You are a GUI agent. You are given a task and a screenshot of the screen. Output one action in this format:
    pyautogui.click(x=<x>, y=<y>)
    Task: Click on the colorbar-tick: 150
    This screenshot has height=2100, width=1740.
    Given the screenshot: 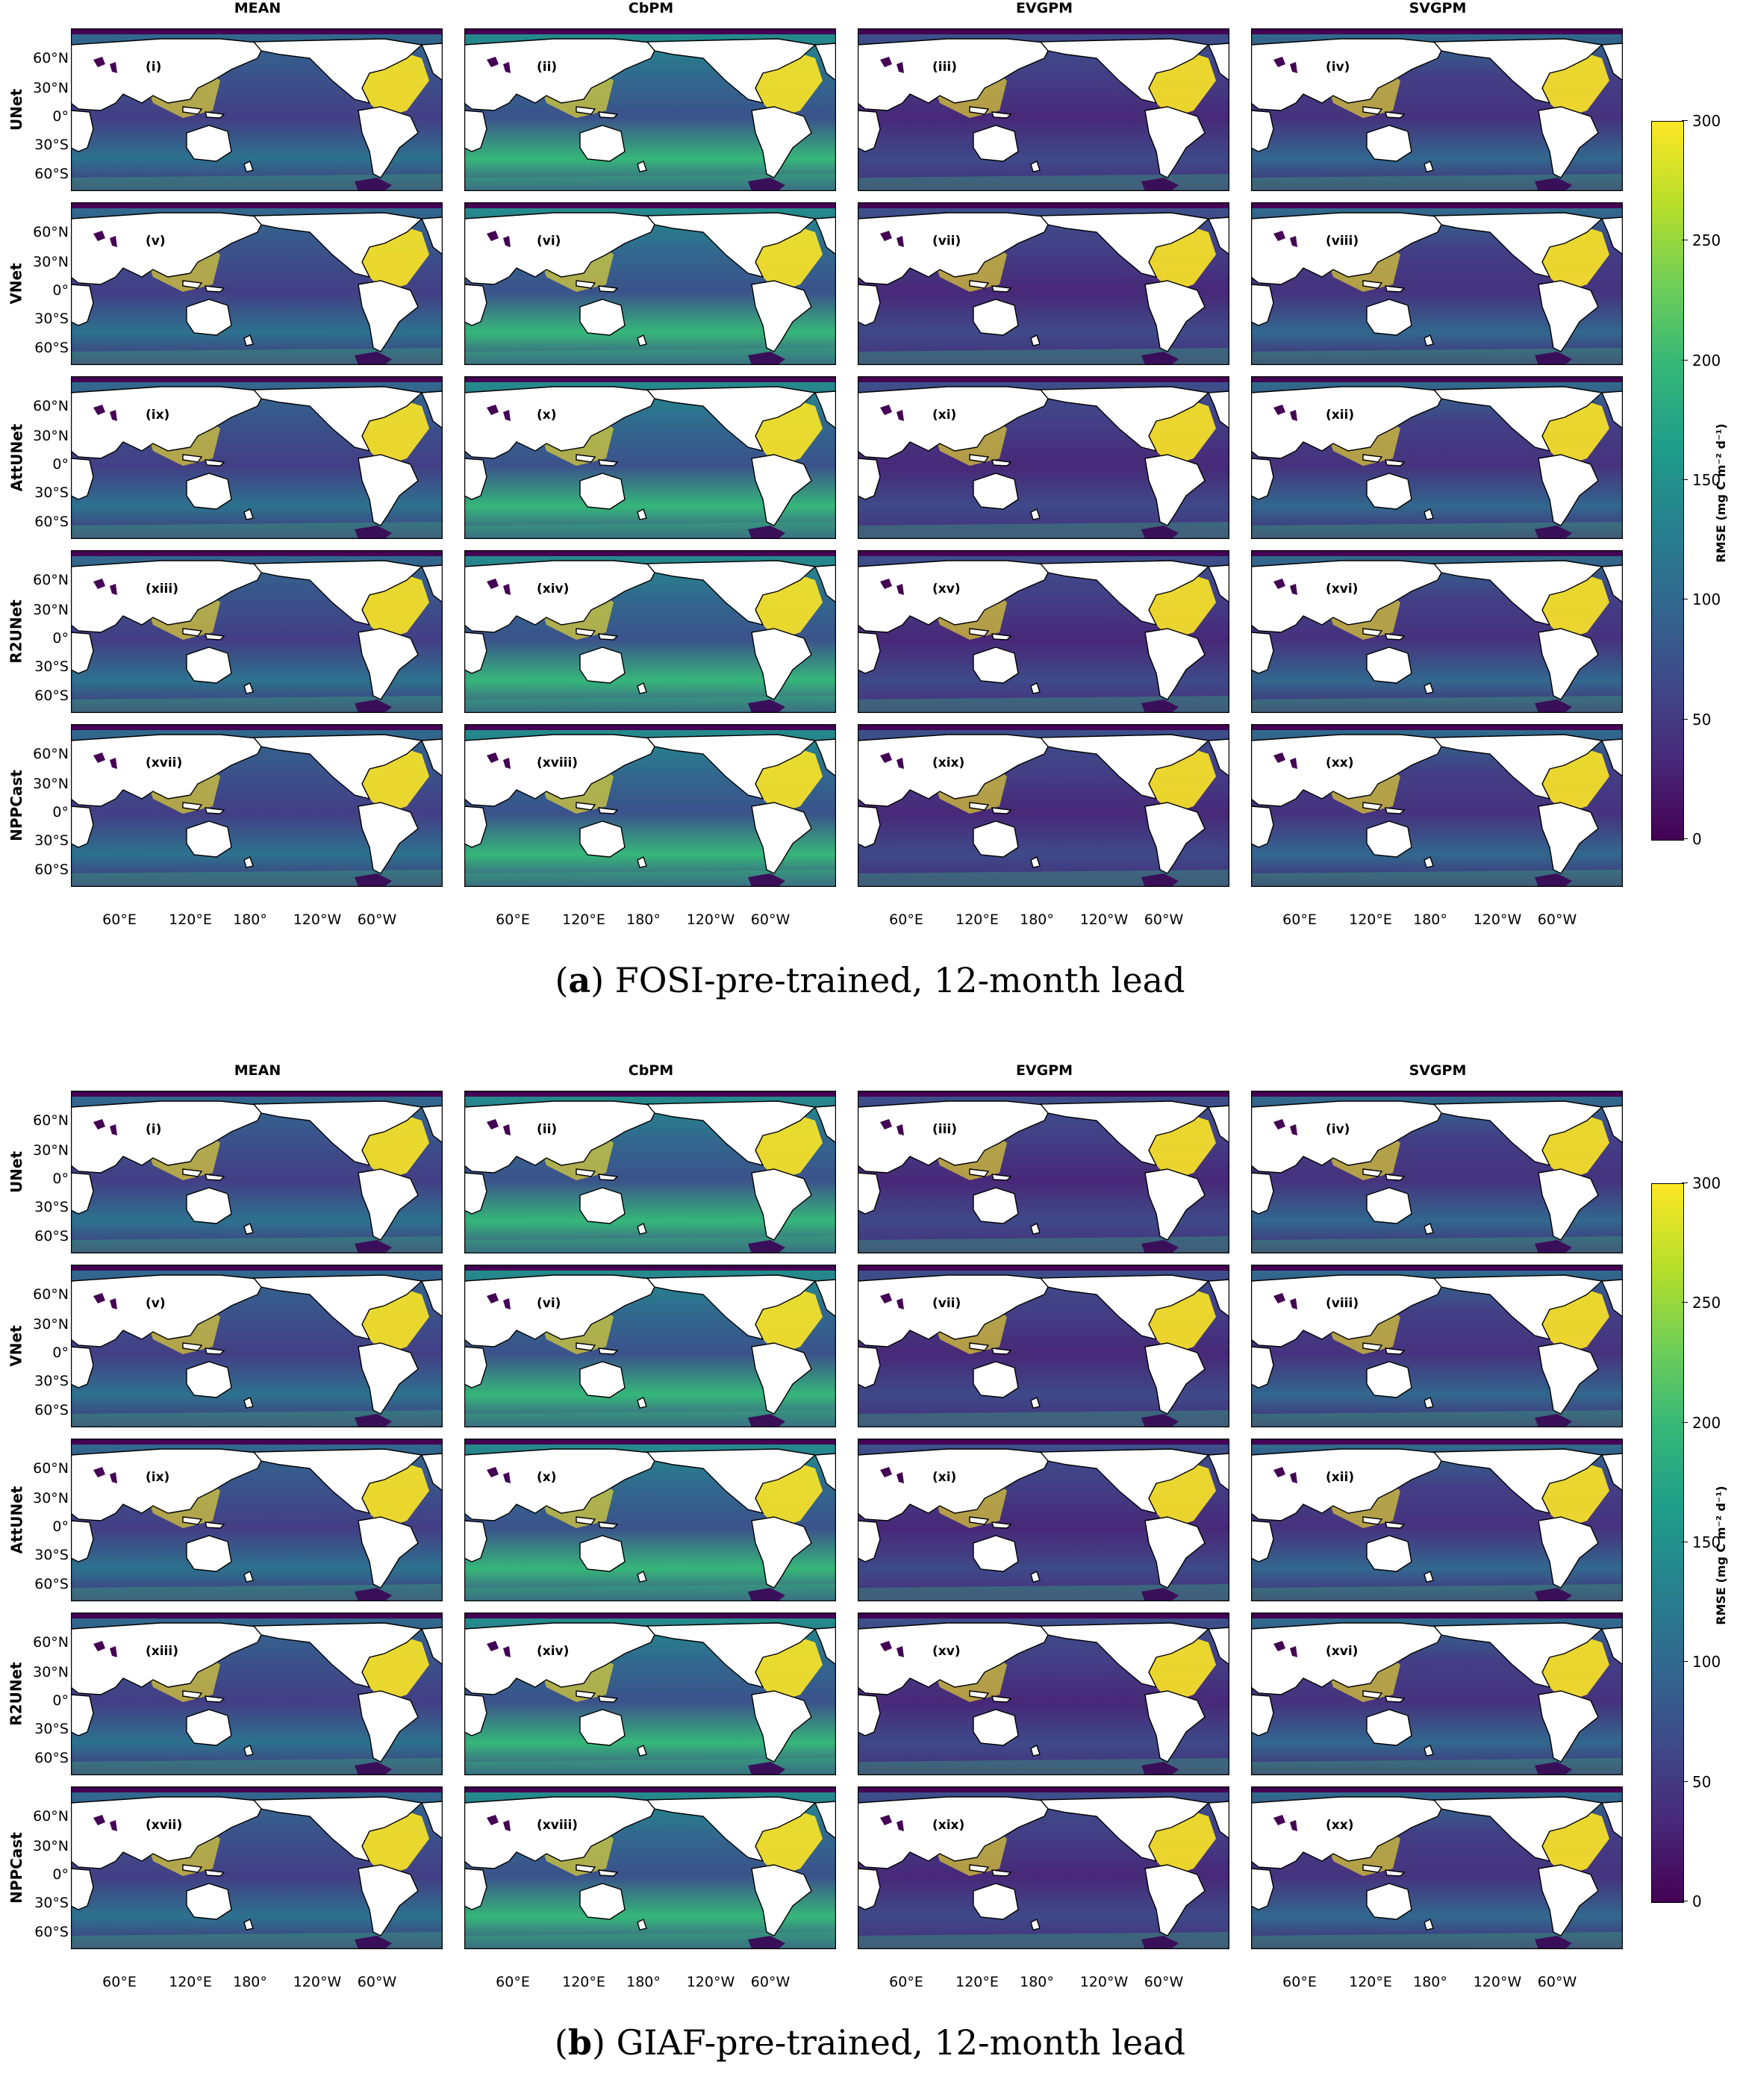 What is the action you would take?
    pyautogui.click(x=1701, y=480)
    